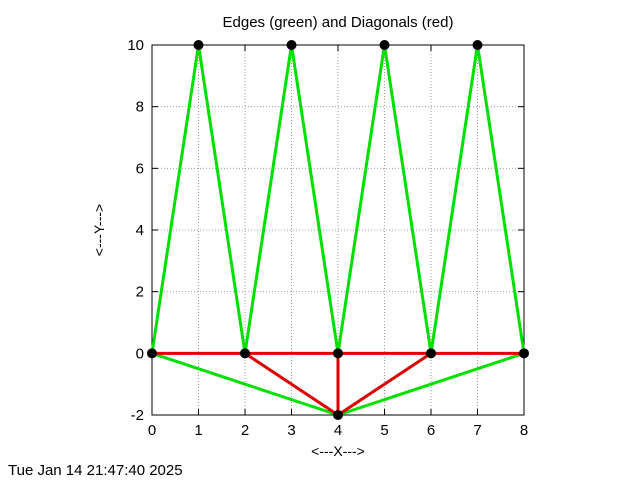  What do you see at coordinates (99, 230) in the screenshot?
I see `y-axis-label: <---Y--->` at bounding box center [99, 230].